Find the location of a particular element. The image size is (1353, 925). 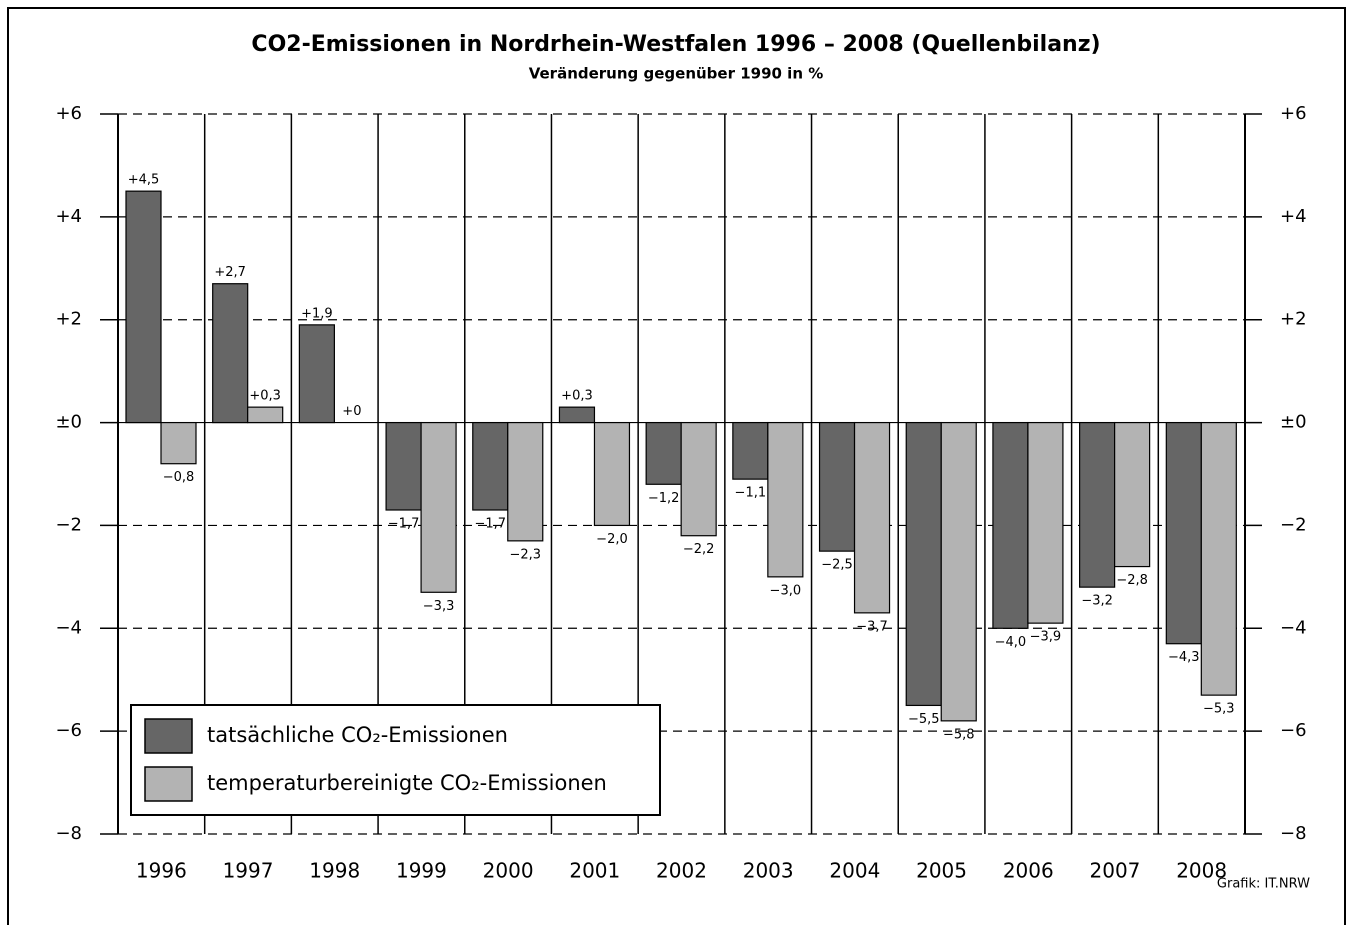

y2-tick-label: −4 is located at coordinates (1293, 627).